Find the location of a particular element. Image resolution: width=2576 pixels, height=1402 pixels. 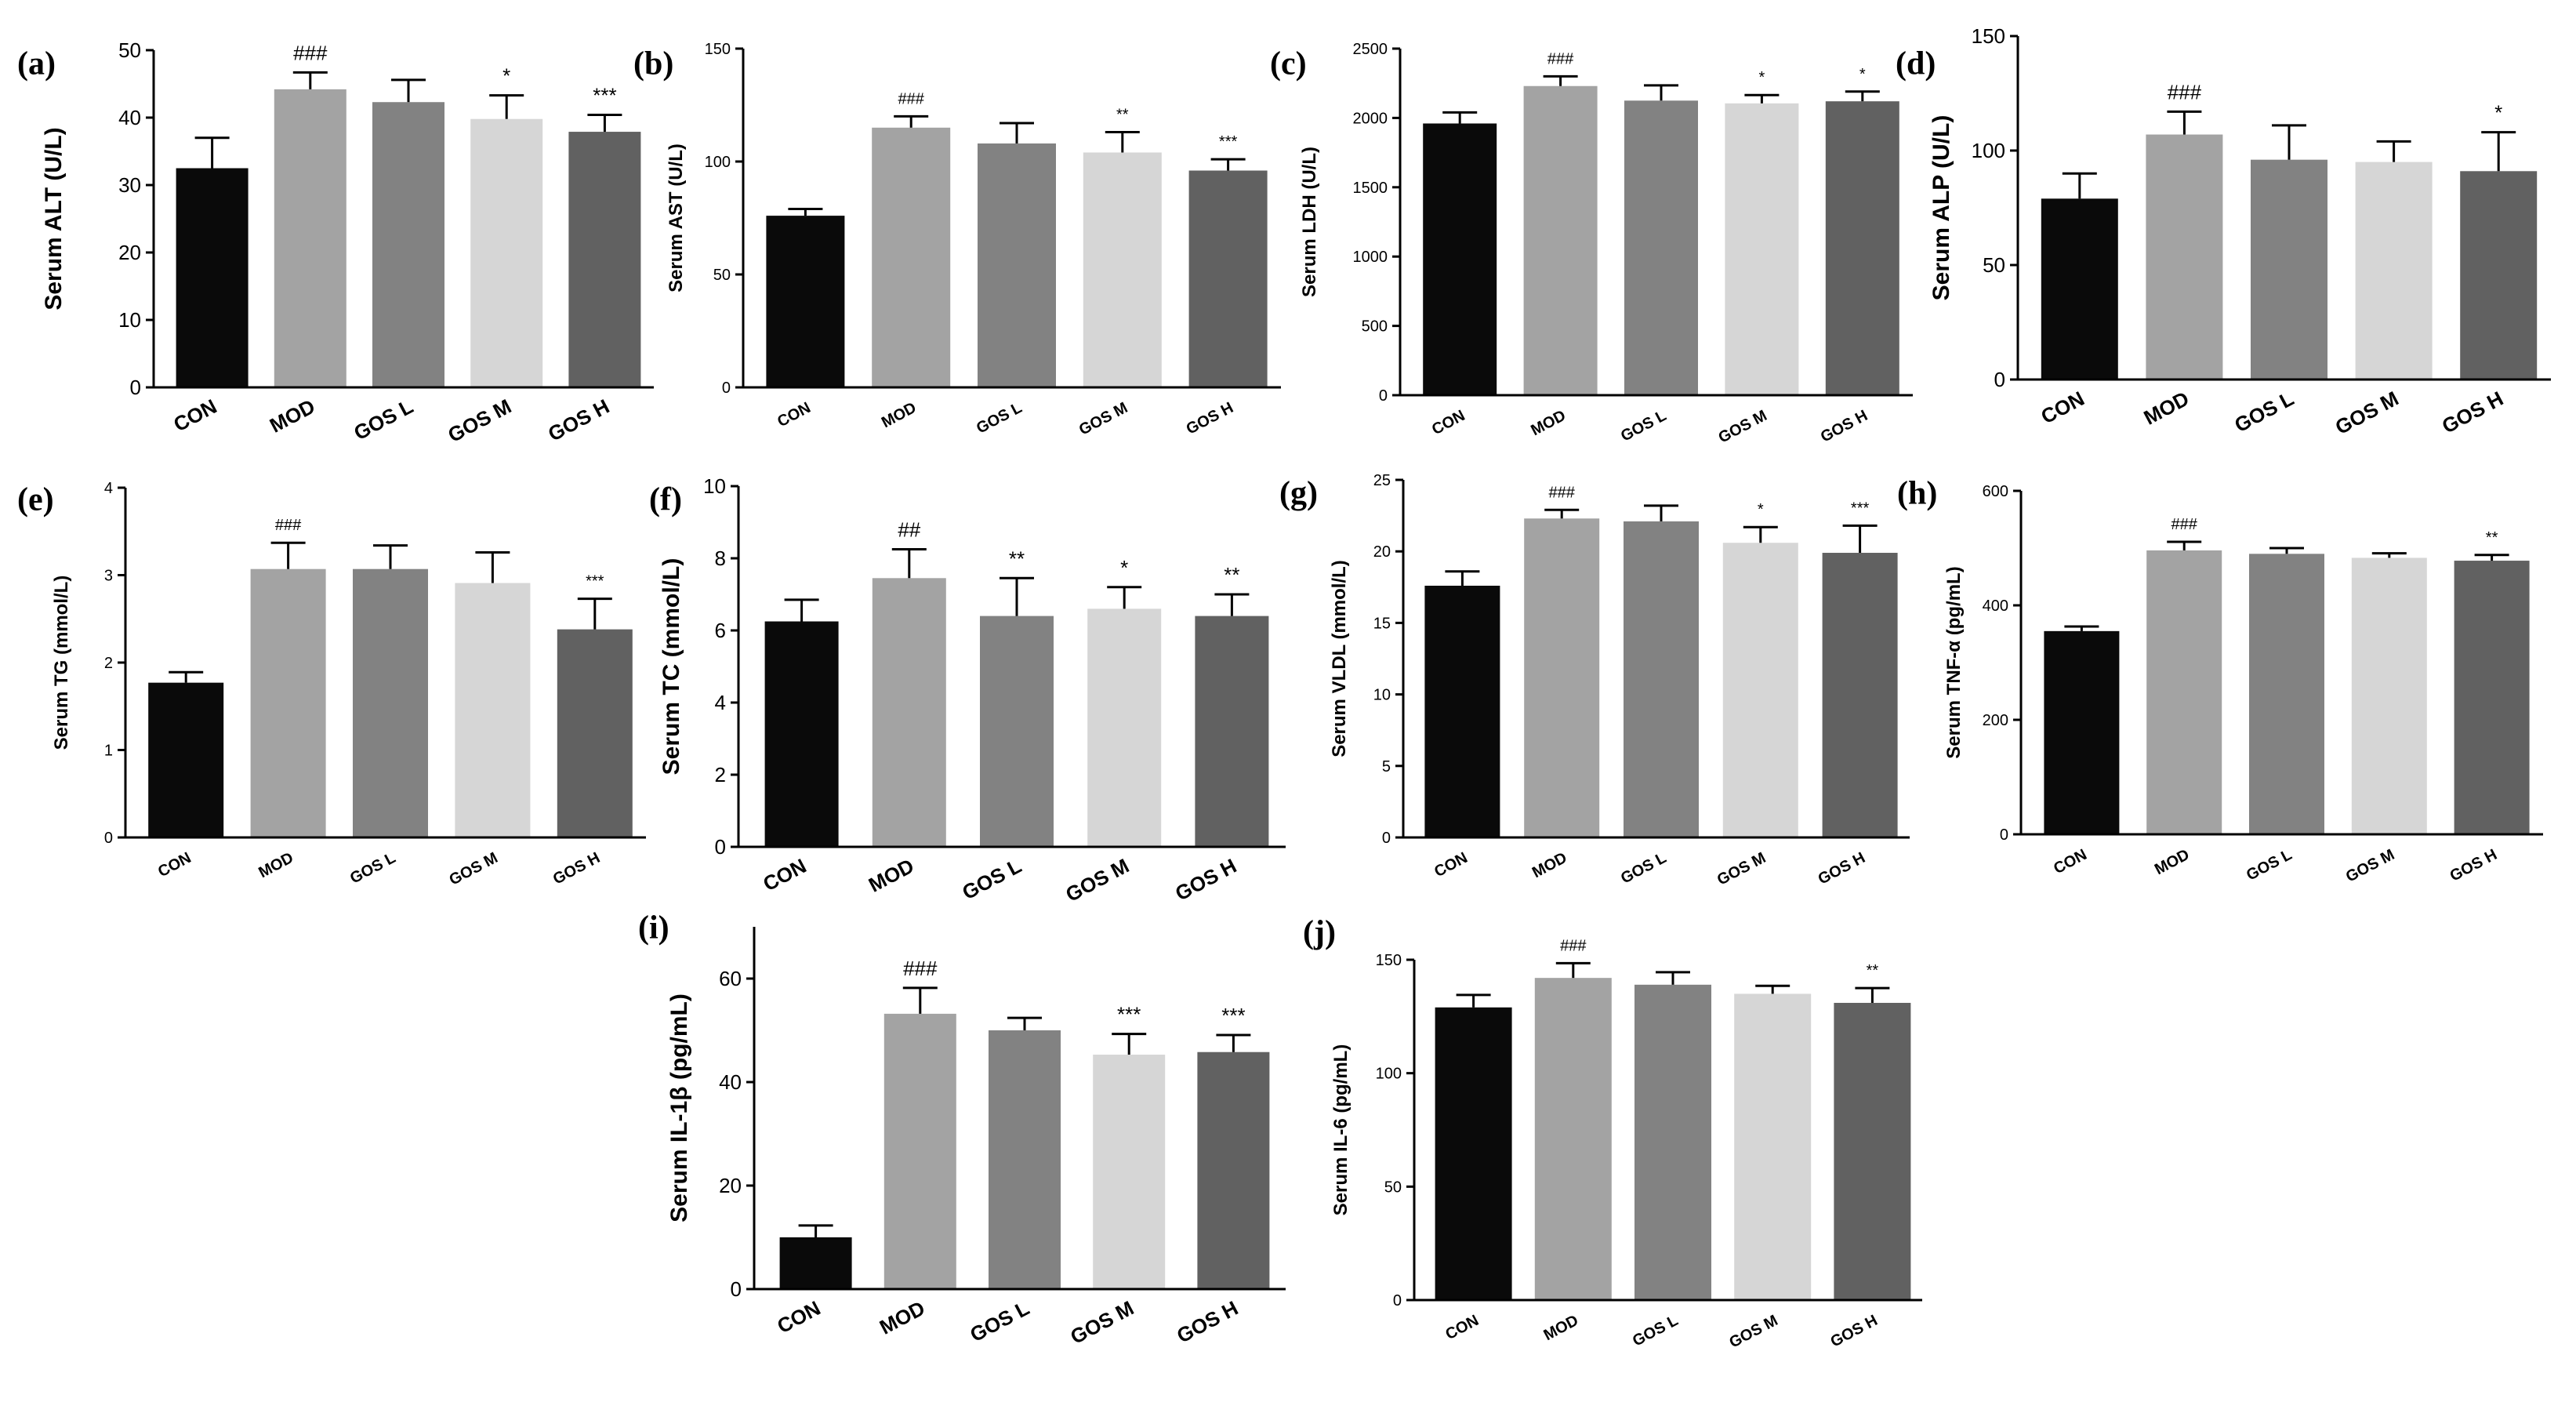

y-tick-label: 30 is located at coordinates (129, 185).